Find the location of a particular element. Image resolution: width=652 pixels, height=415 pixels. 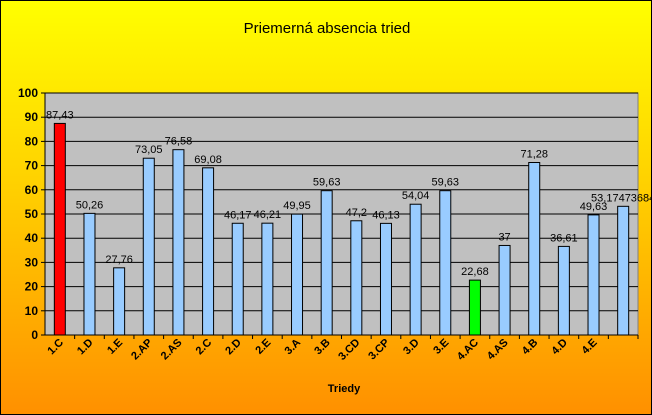

y-tick-label: 70 is located at coordinates (32, 166).